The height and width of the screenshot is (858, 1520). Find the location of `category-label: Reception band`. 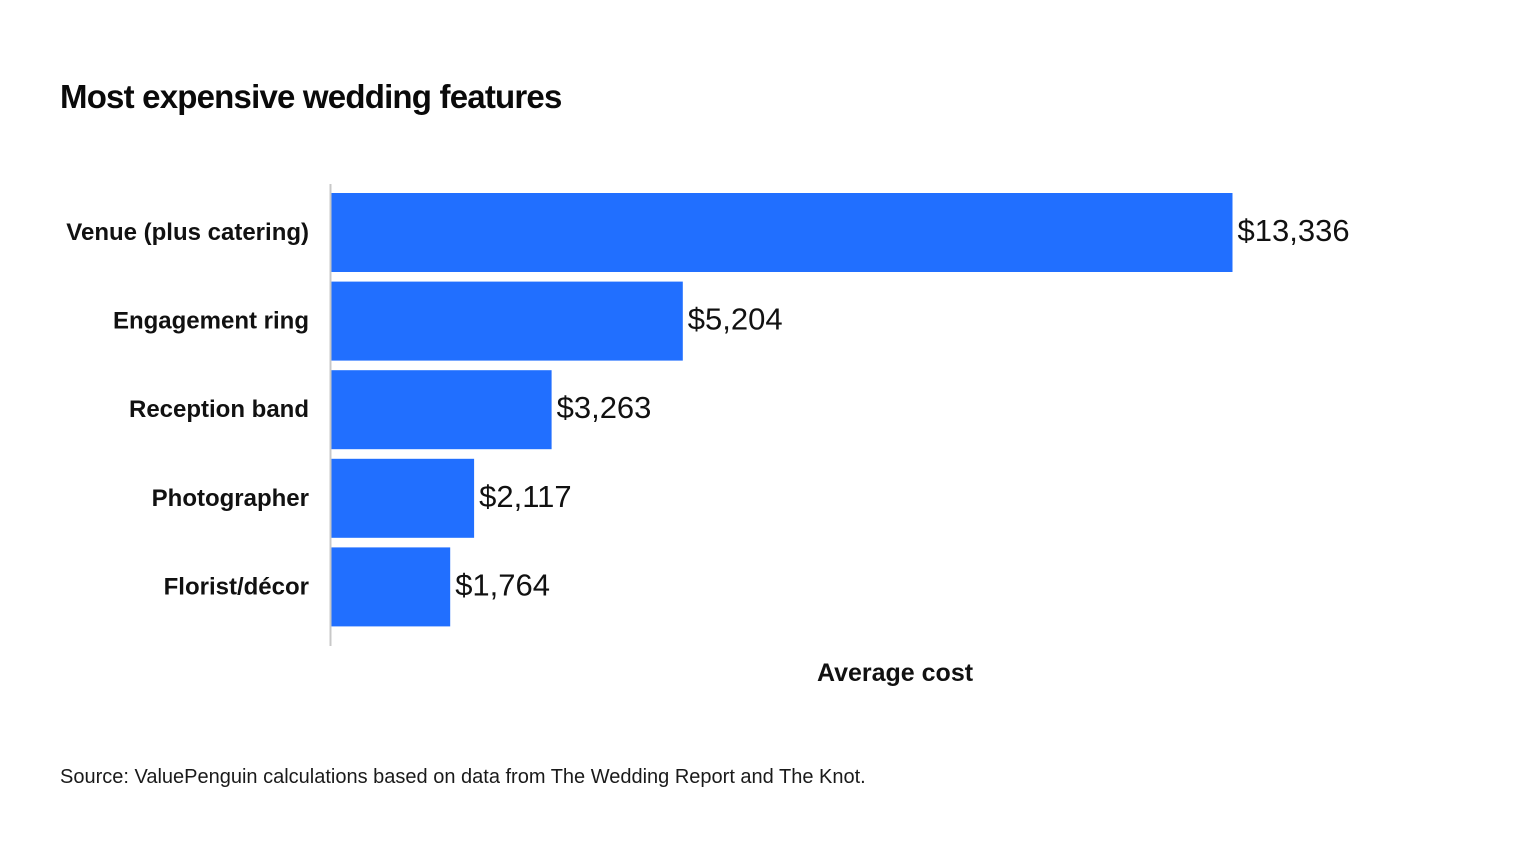

category-label: Reception band is located at coordinates (219, 409).